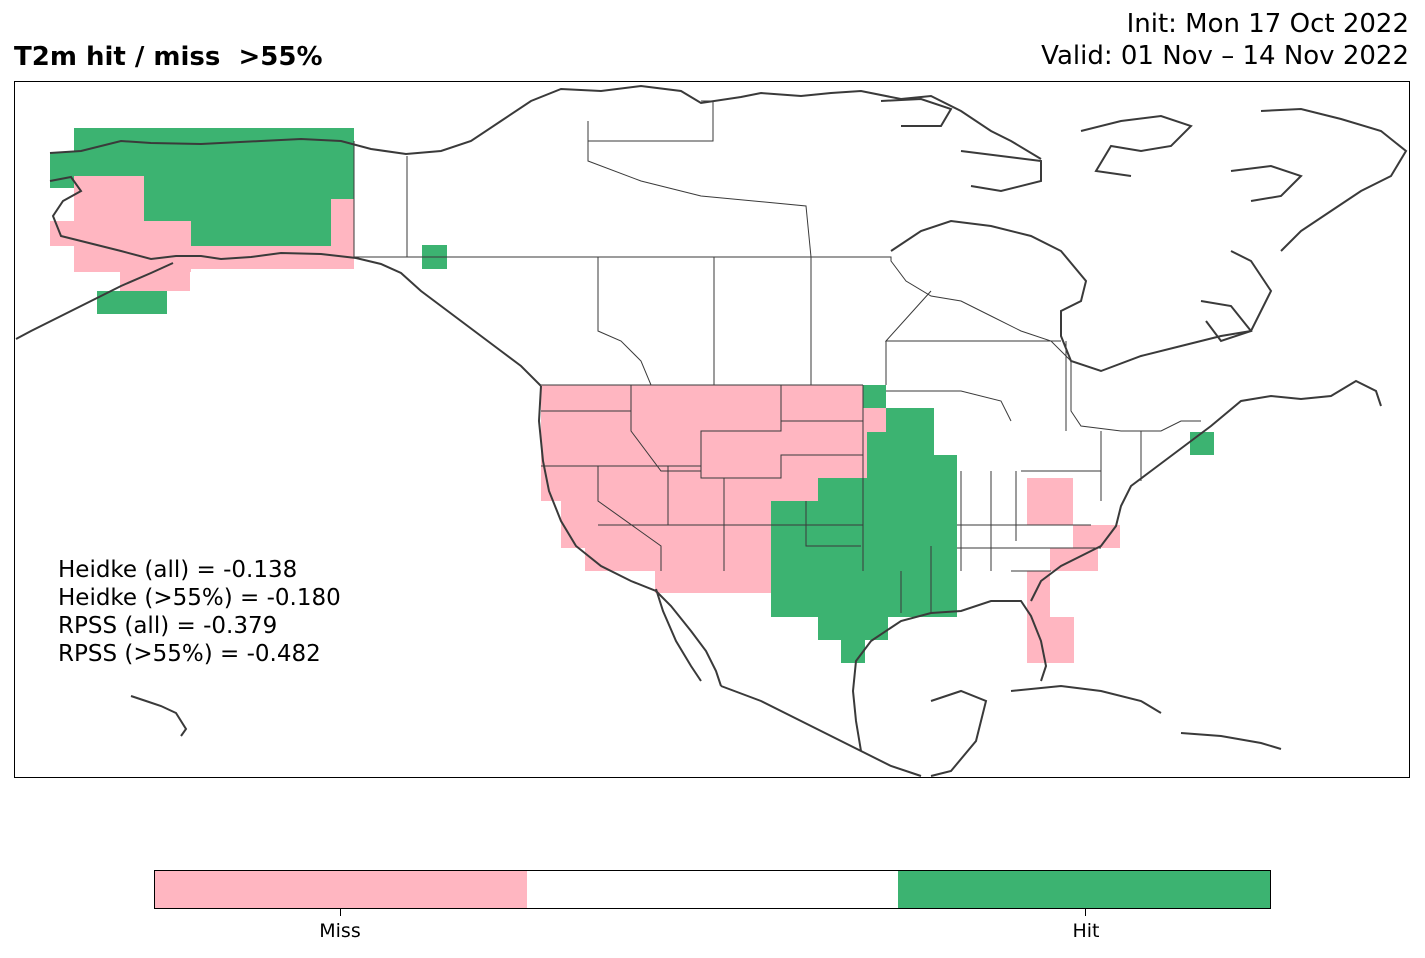 This screenshot has height=958, width=1425. What do you see at coordinates (168, 57) in the screenshot?
I see `map-title: T2m hit / miss >55%` at bounding box center [168, 57].